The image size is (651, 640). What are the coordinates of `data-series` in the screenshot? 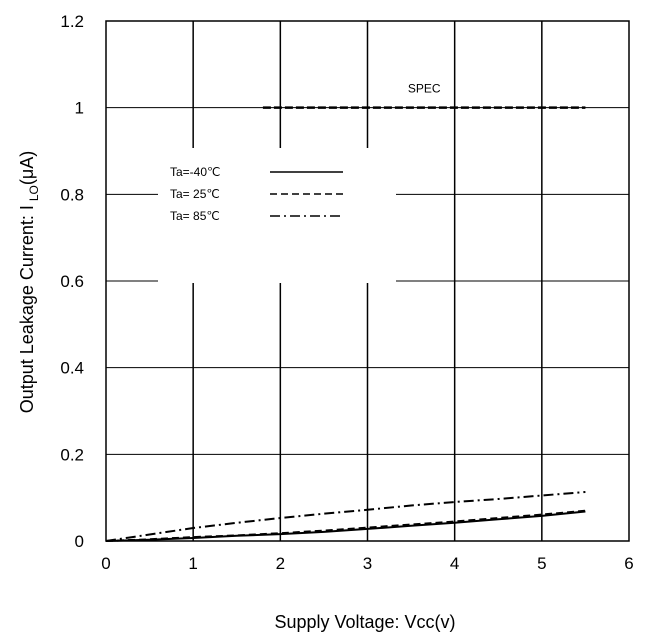 It's located at (345, 516).